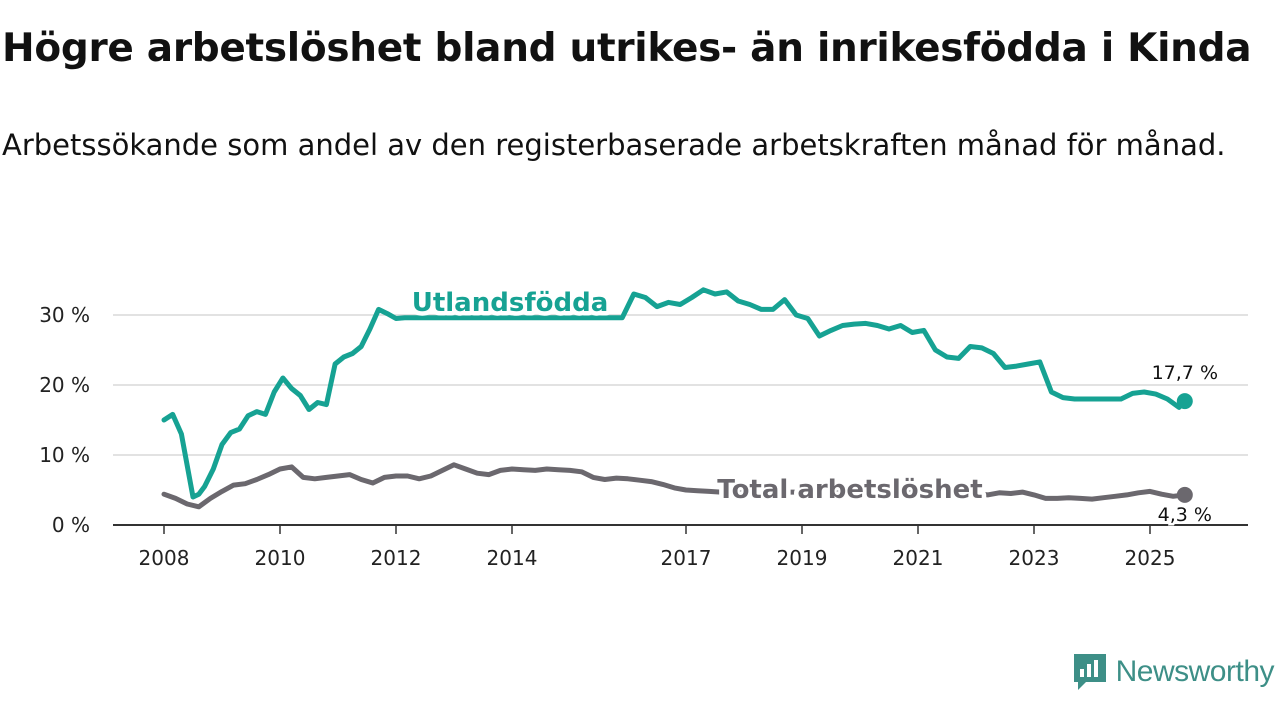 Image resolution: width=1280 pixels, height=720 pixels. What do you see at coordinates (1185, 373) in the screenshot?
I see `end-label-utlandsfodda: 17,7 %` at bounding box center [1185, 373].